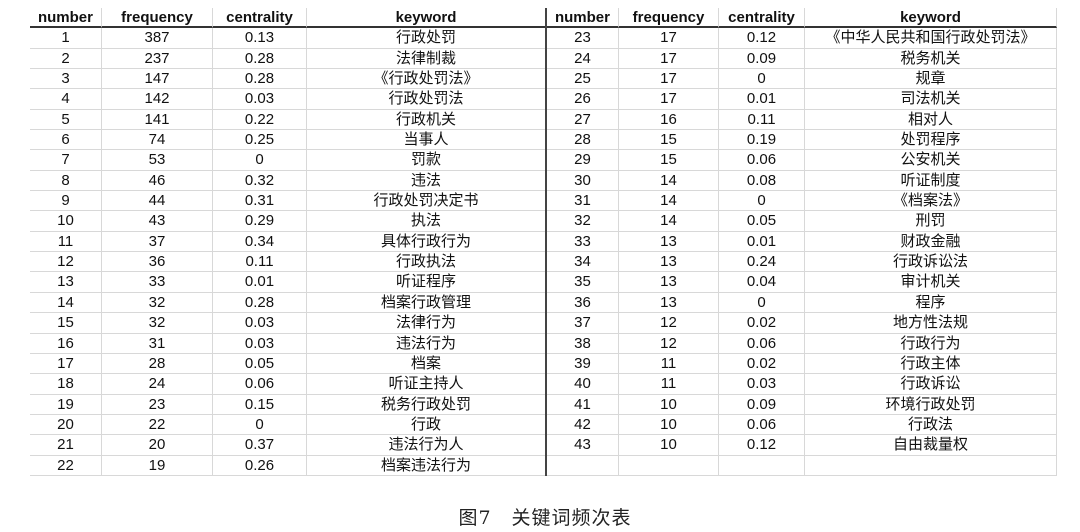 The height and width of the screenshot is (532, 1080). Describe the element at coordinates (260, 364) in the screenshot. I see `cell-centrality: 0.05` at that location.